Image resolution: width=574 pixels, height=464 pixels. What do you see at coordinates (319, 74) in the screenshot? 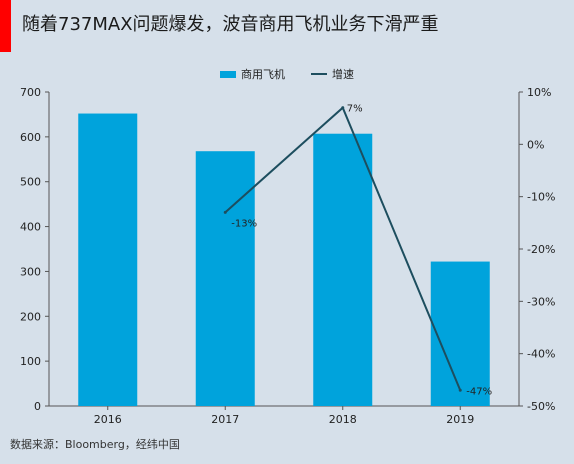
I see `legend-line-swatch` at bounding box center [319, 74].